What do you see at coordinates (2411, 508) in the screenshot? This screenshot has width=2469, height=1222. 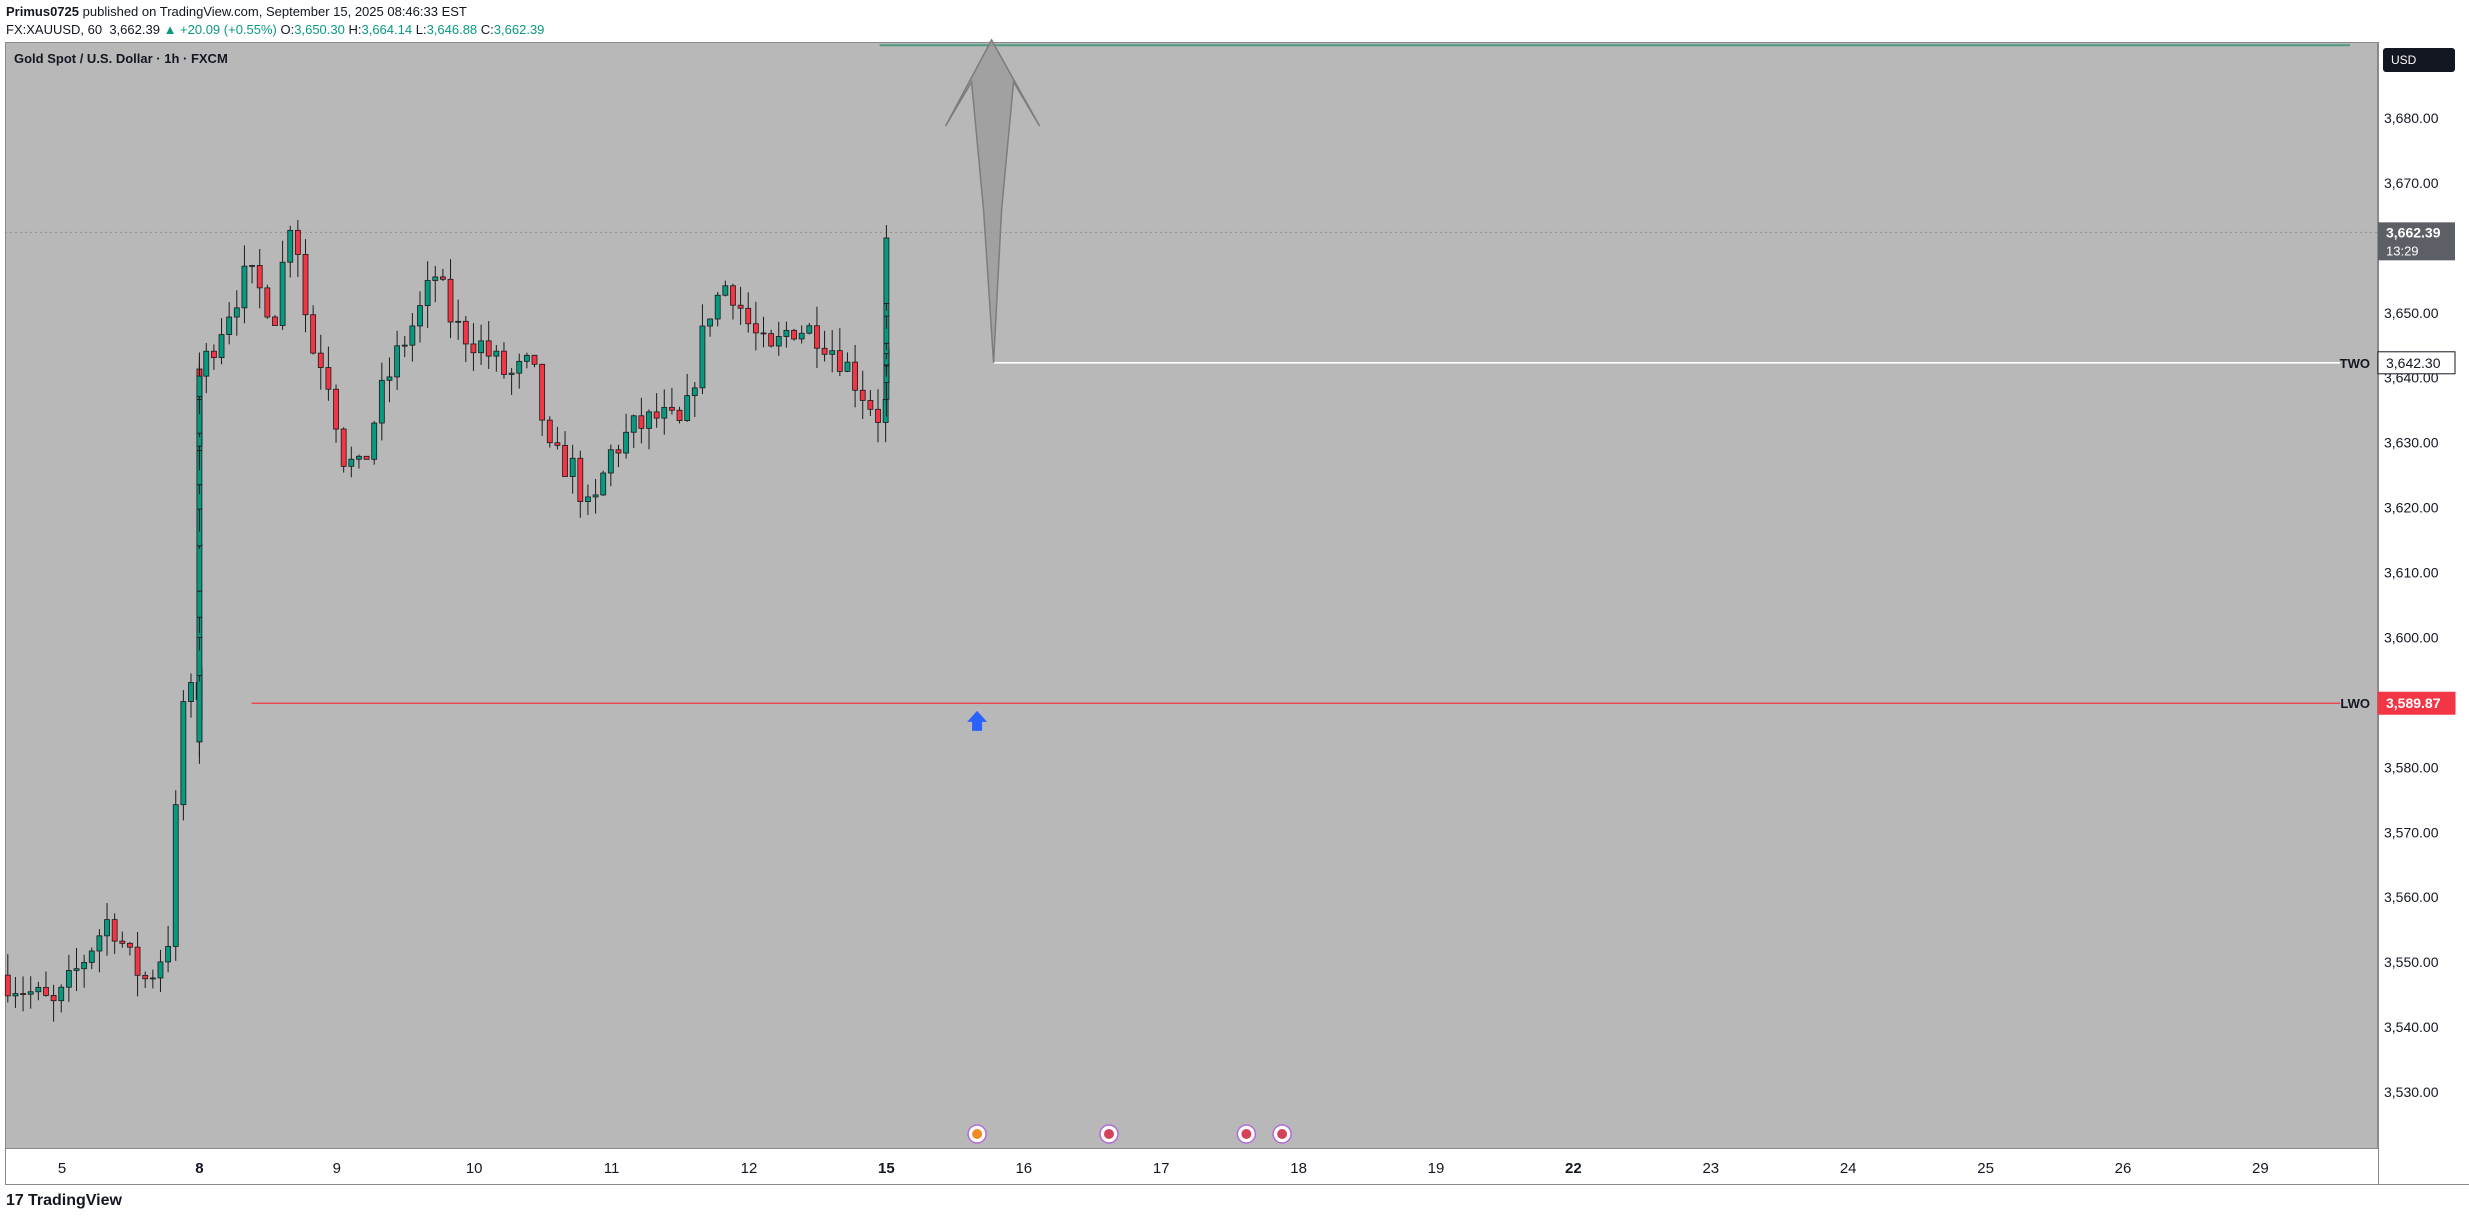 I see `y-tick-label: 3,620.00` at bounding box center [2411, 508].